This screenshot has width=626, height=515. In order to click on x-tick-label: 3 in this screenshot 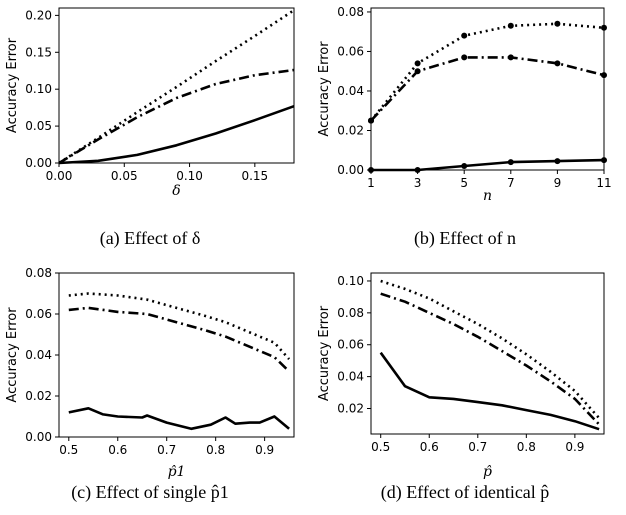, I will do `click(418, 183)`.